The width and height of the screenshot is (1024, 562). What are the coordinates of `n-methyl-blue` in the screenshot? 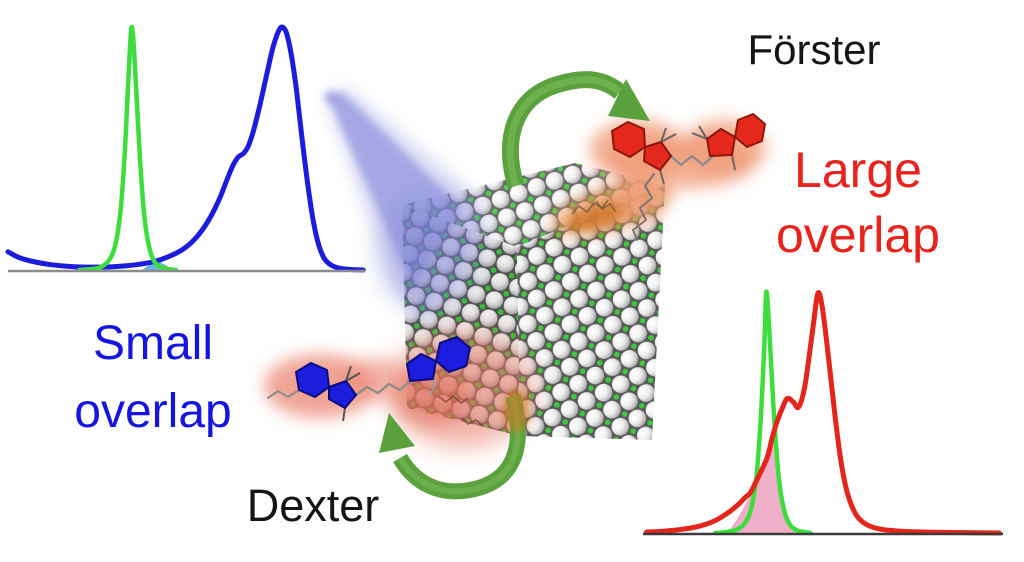 It's located at (344, 414).